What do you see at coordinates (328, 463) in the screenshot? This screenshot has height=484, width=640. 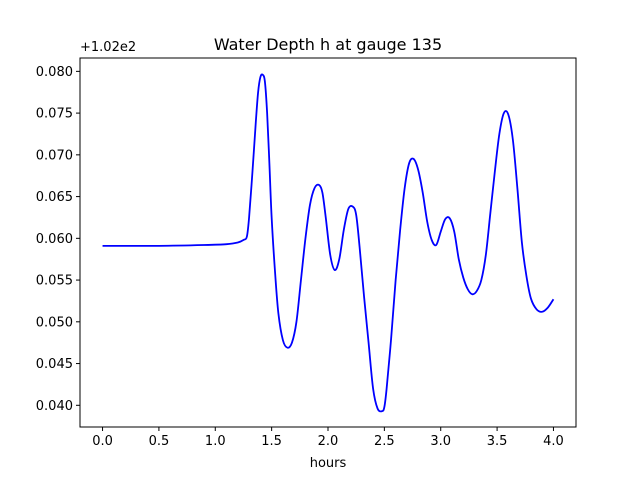 I see `x-axis-label: hours` at bounding box center [328, 463].